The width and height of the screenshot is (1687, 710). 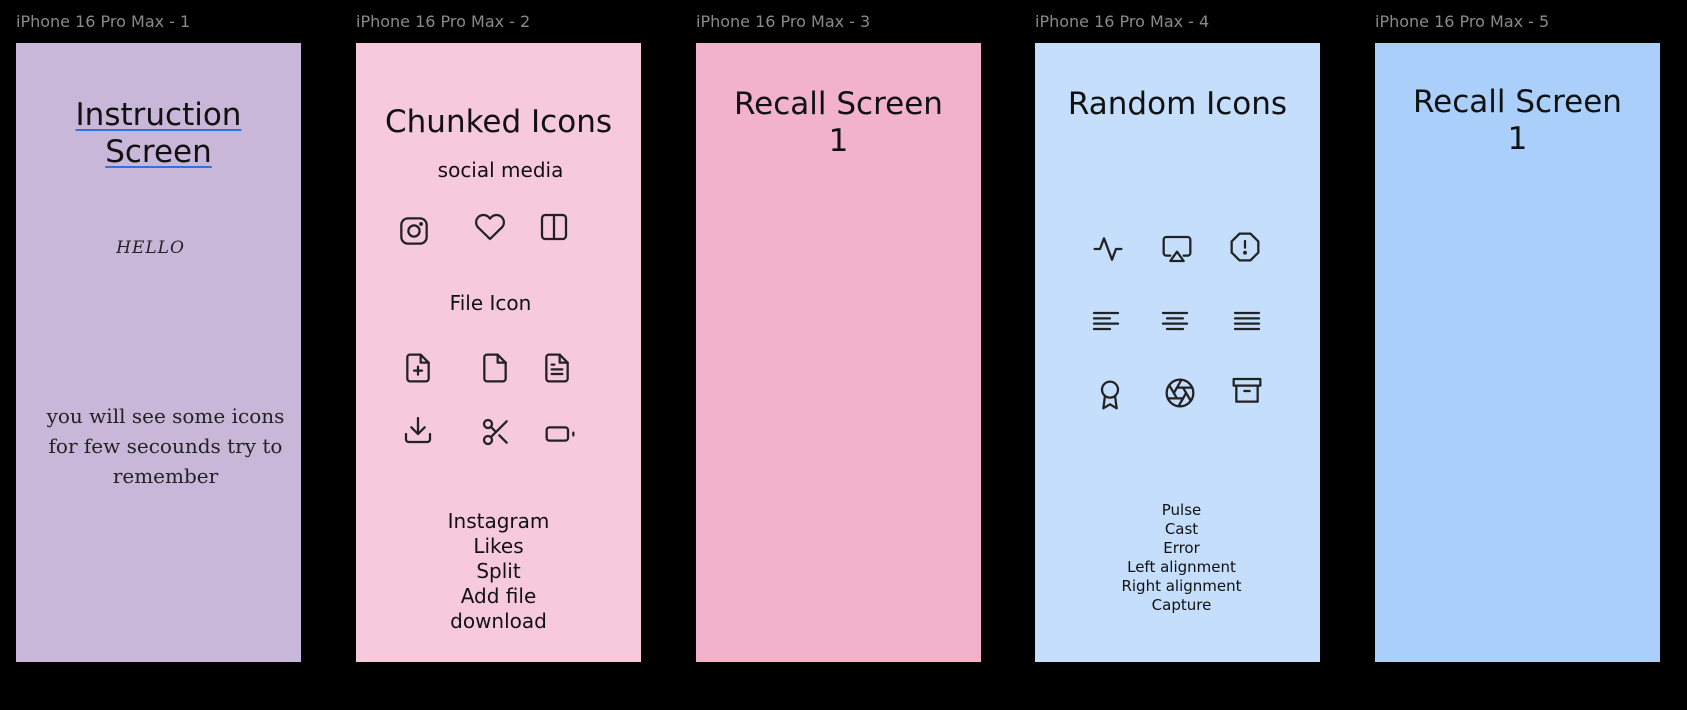 What do you see at coordinates (1181, 548) in the screenshot?
I see `list-item: Error` at bounding box center [1181, 548].